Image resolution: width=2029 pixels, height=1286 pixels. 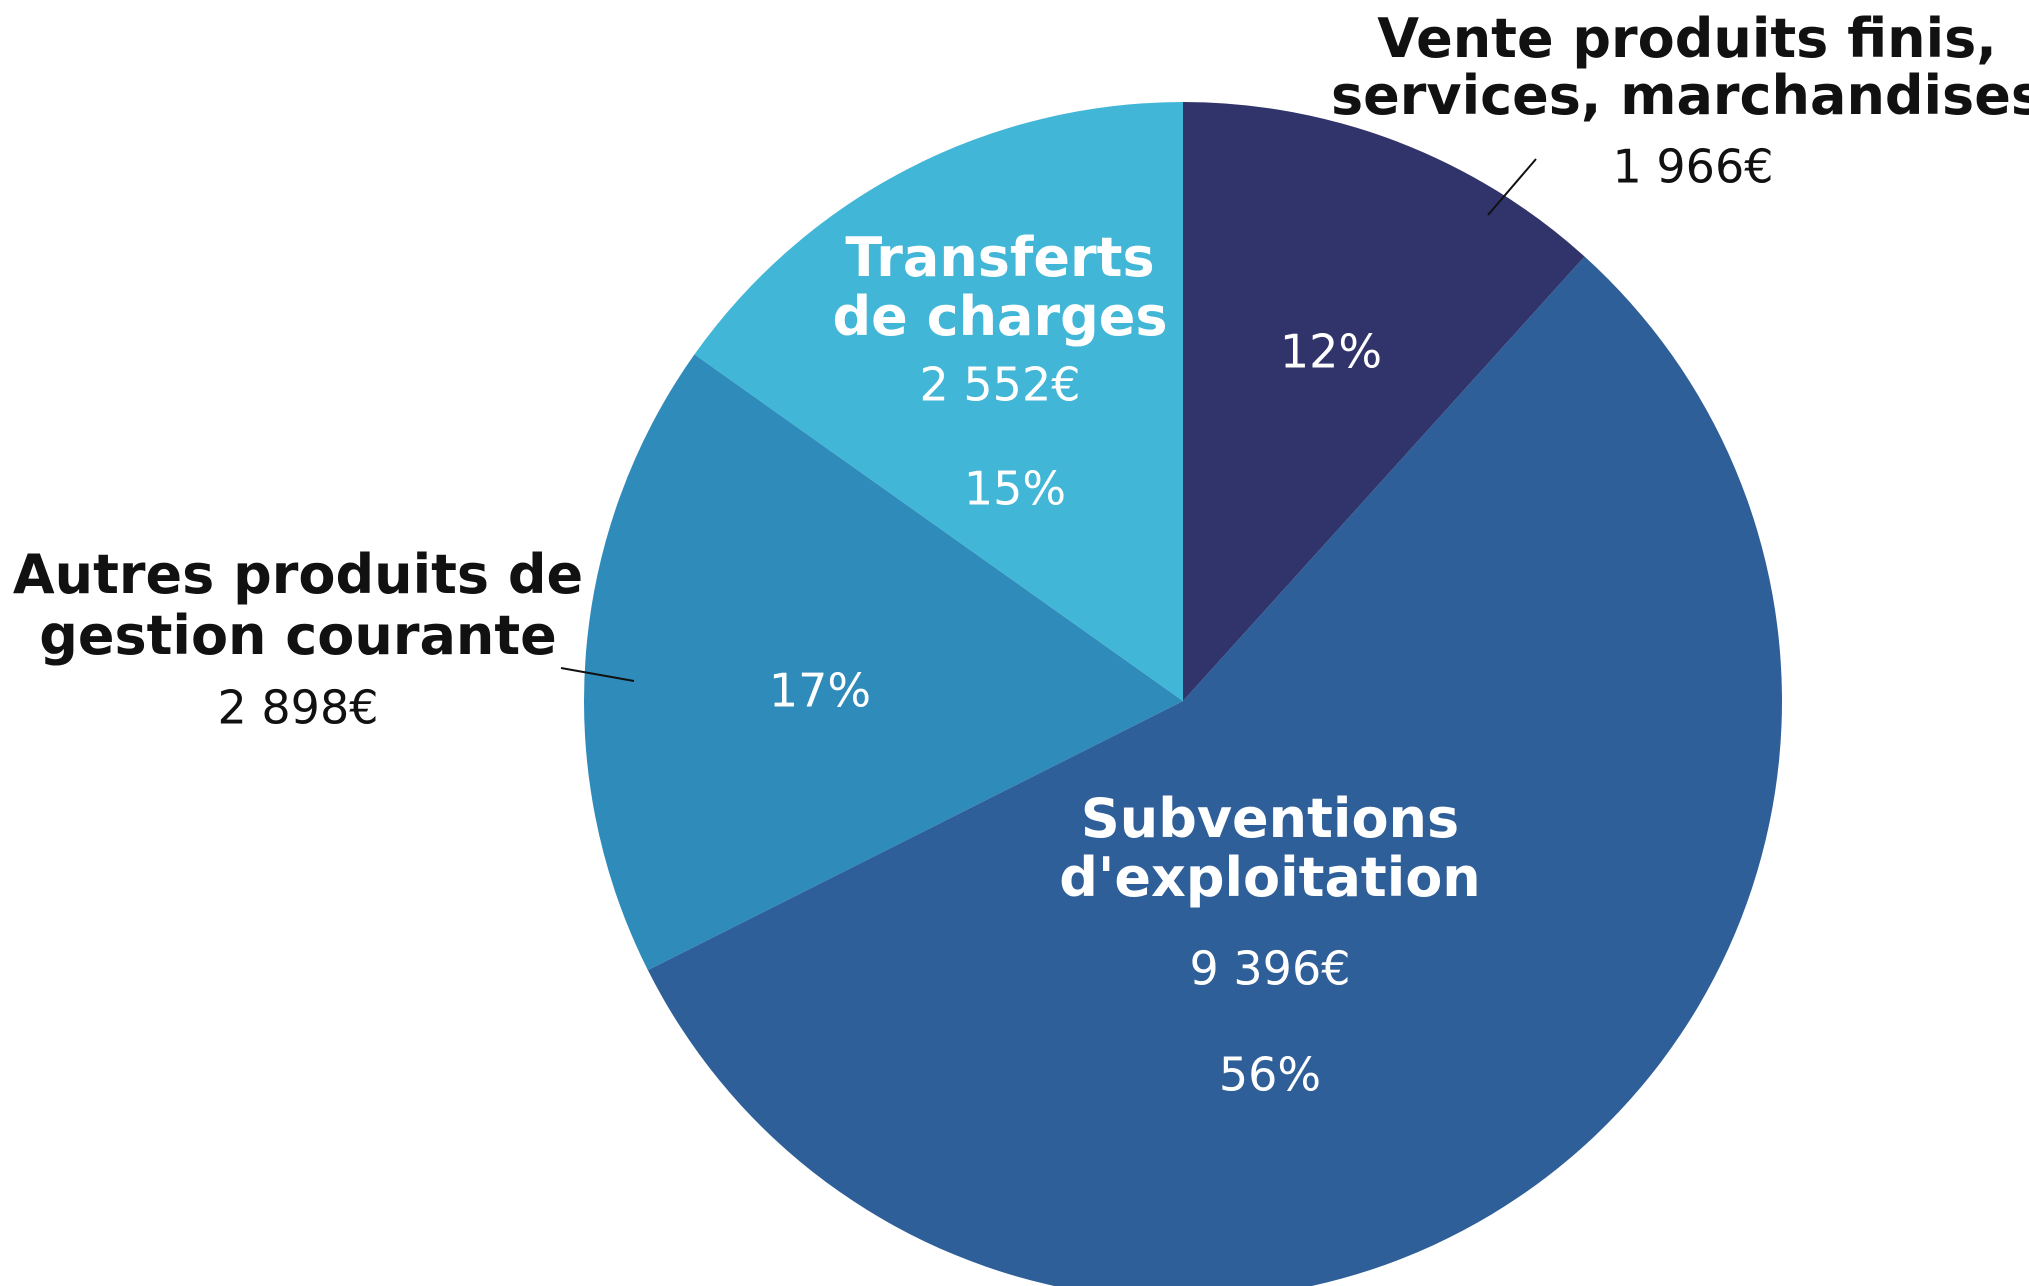 I want to click on value-label: 9 396€, so click(x=1270, y=969).